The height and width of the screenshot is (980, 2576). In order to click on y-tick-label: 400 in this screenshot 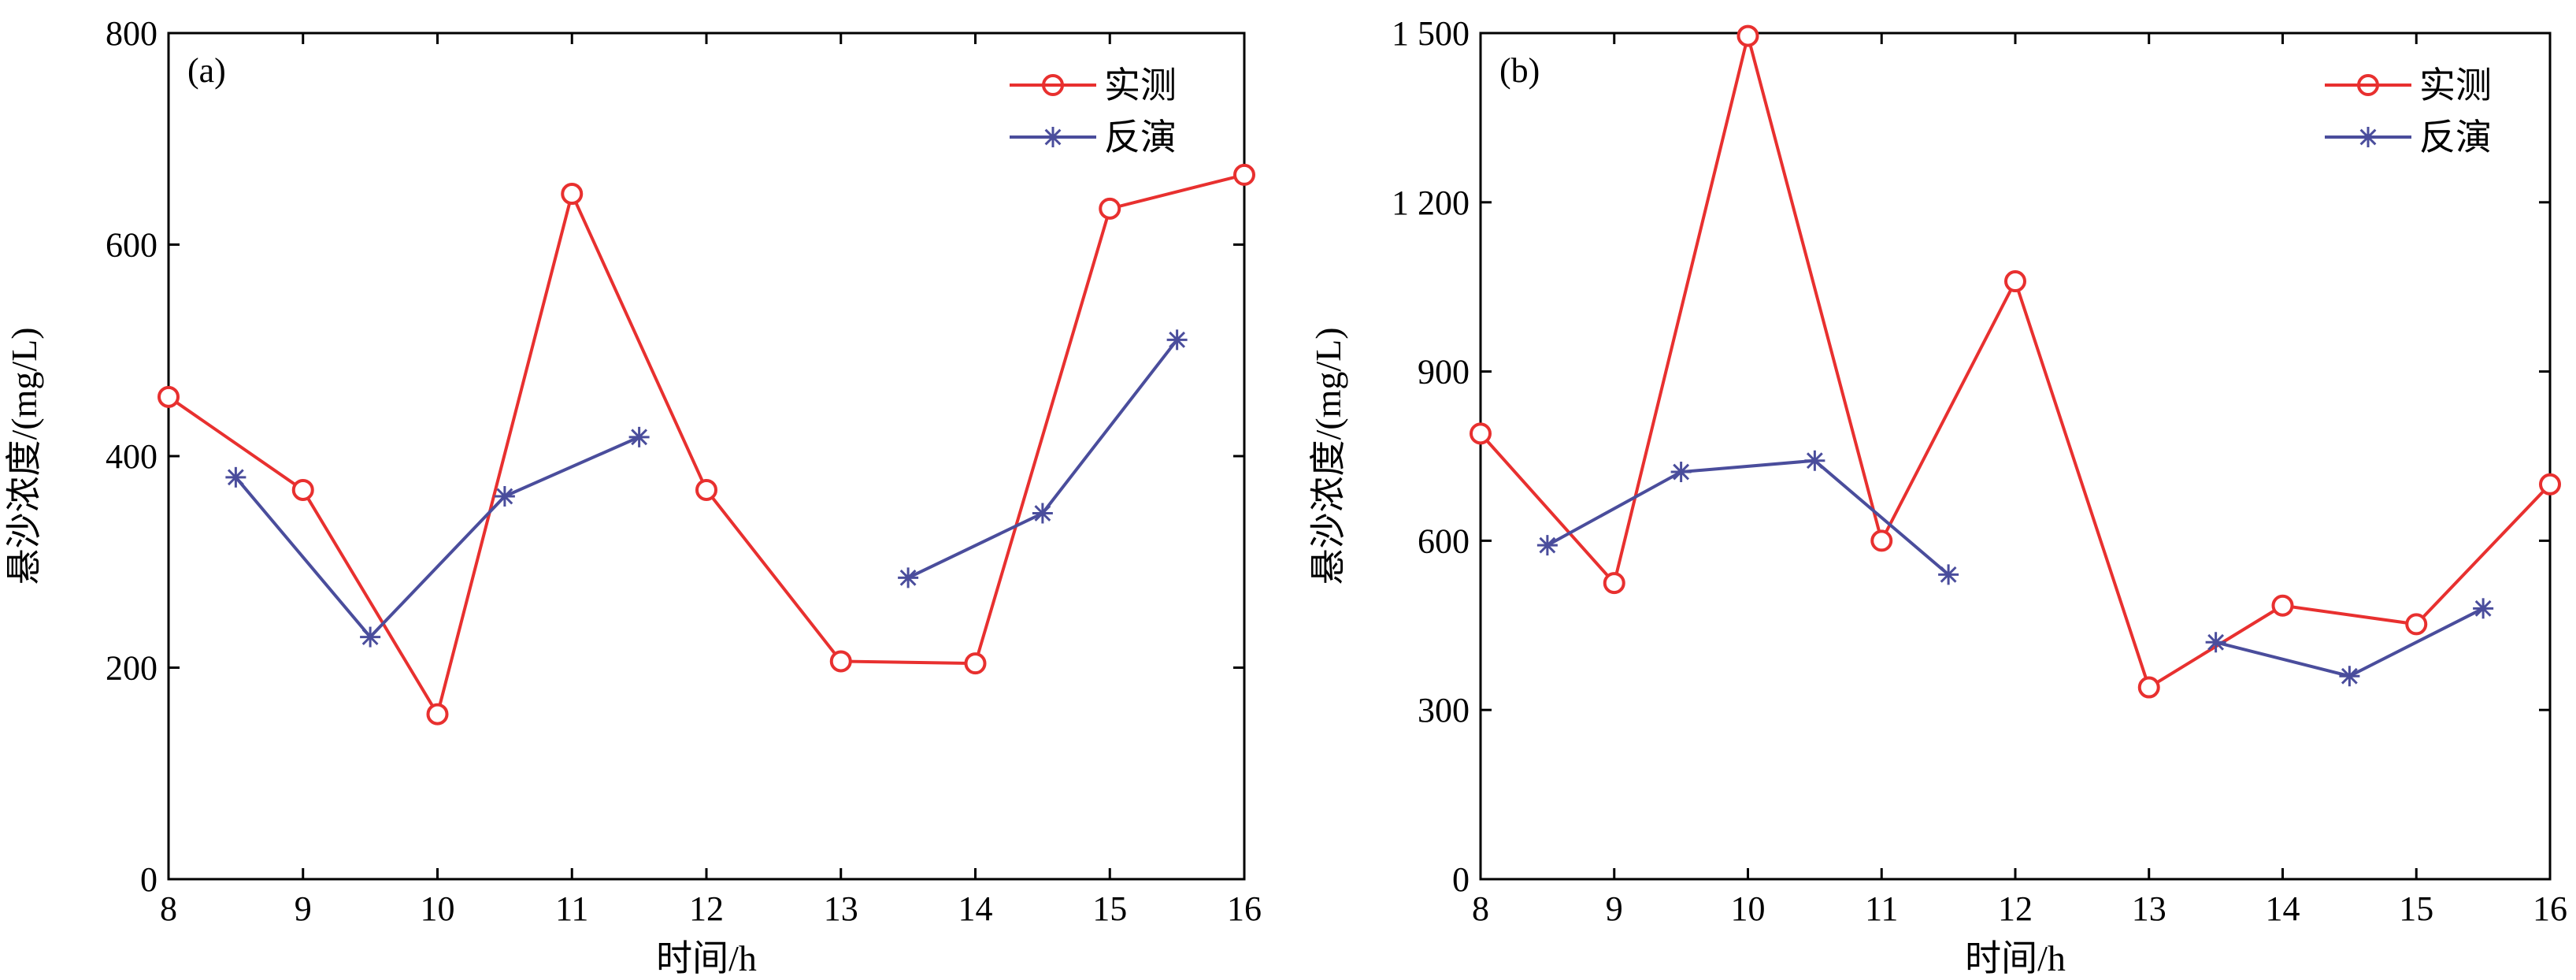, I will do `click(132, 456)`.